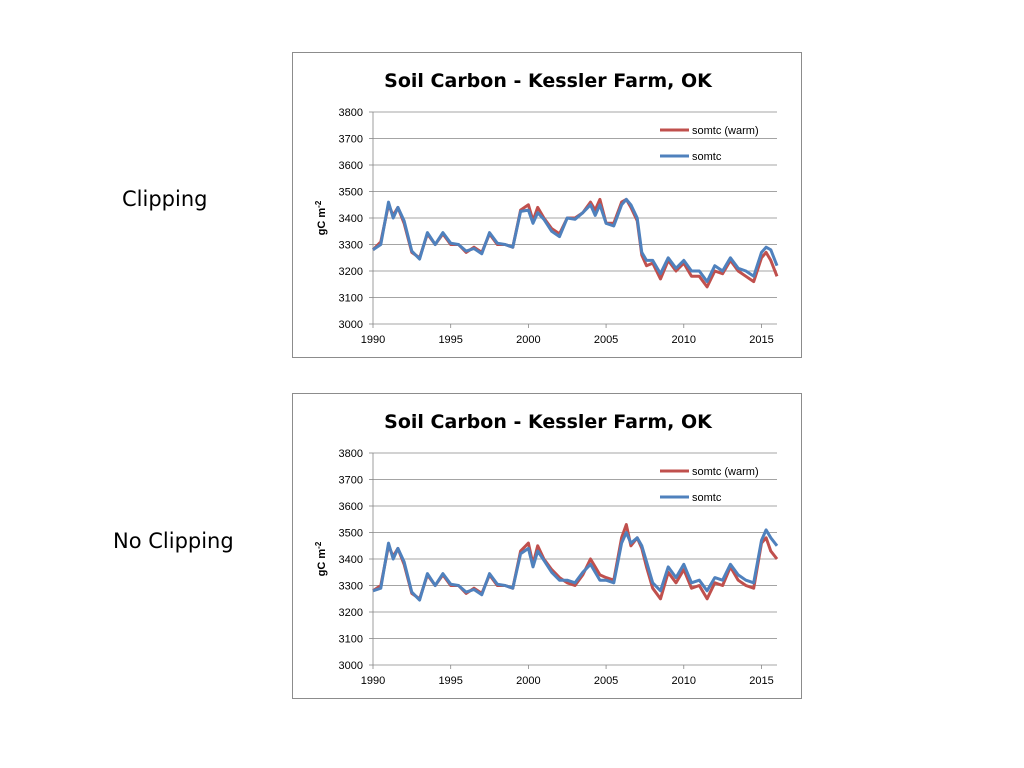  I want to click on chart1-side-label: Clipping, so click(165, 199).